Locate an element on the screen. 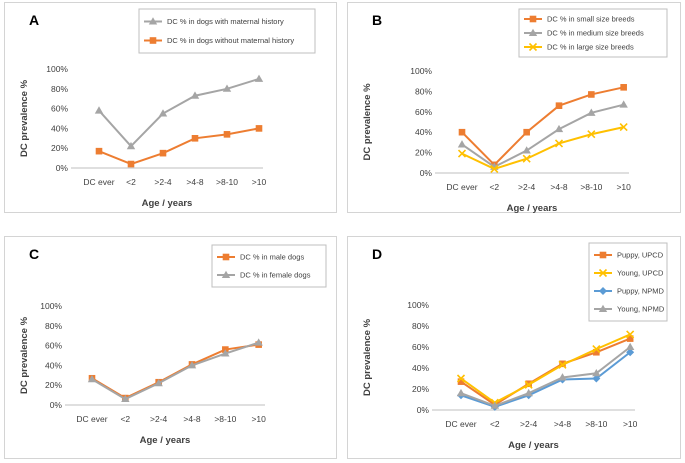 This screenshot has height=463, width=685. legend-item: DC % in female dogs is located at coordinates (264, 275).